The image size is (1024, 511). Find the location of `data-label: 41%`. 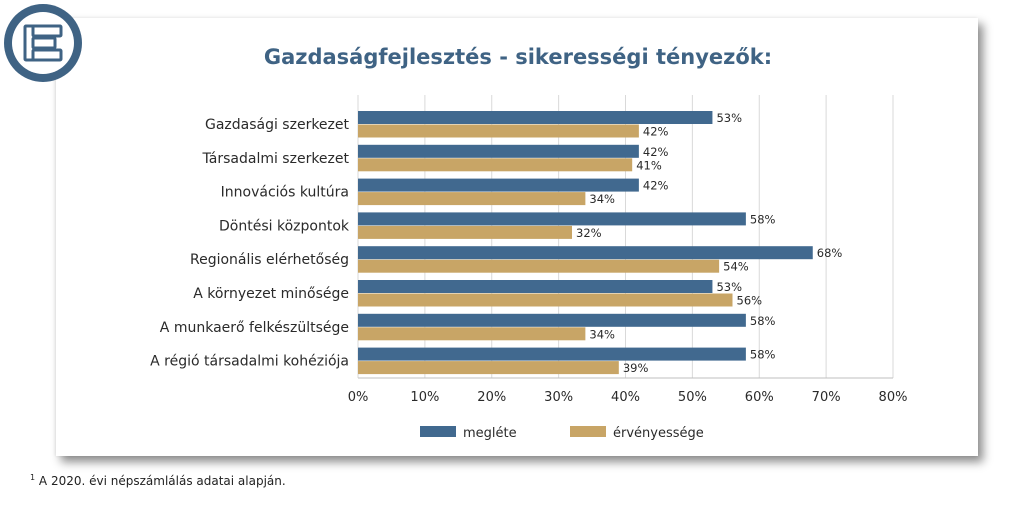

data-label: 41% is located at coordinates (649, 165).